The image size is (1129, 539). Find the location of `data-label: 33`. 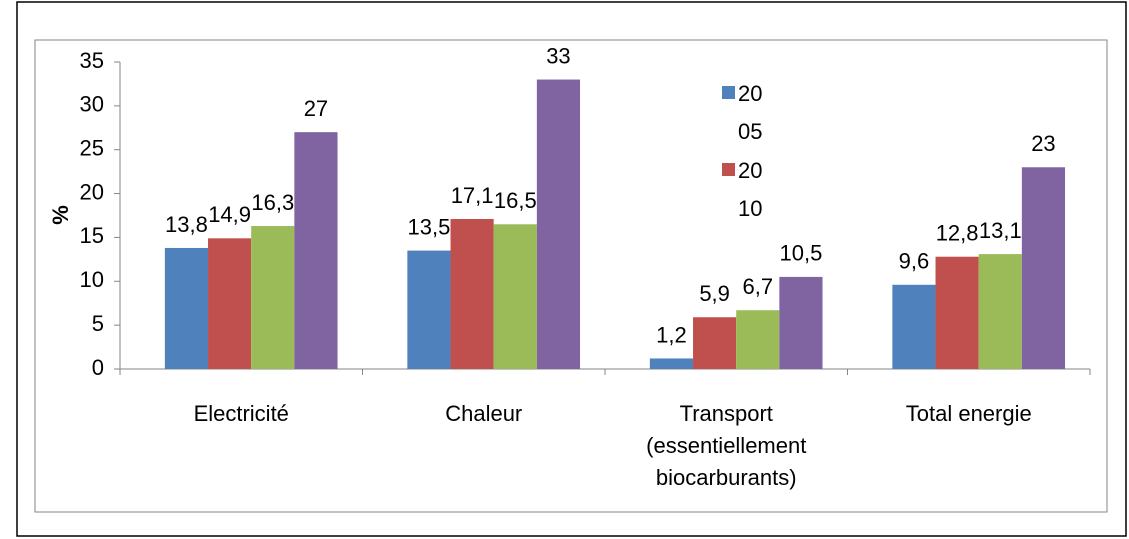

data-label: 33 is located at coordinates (558, 55).